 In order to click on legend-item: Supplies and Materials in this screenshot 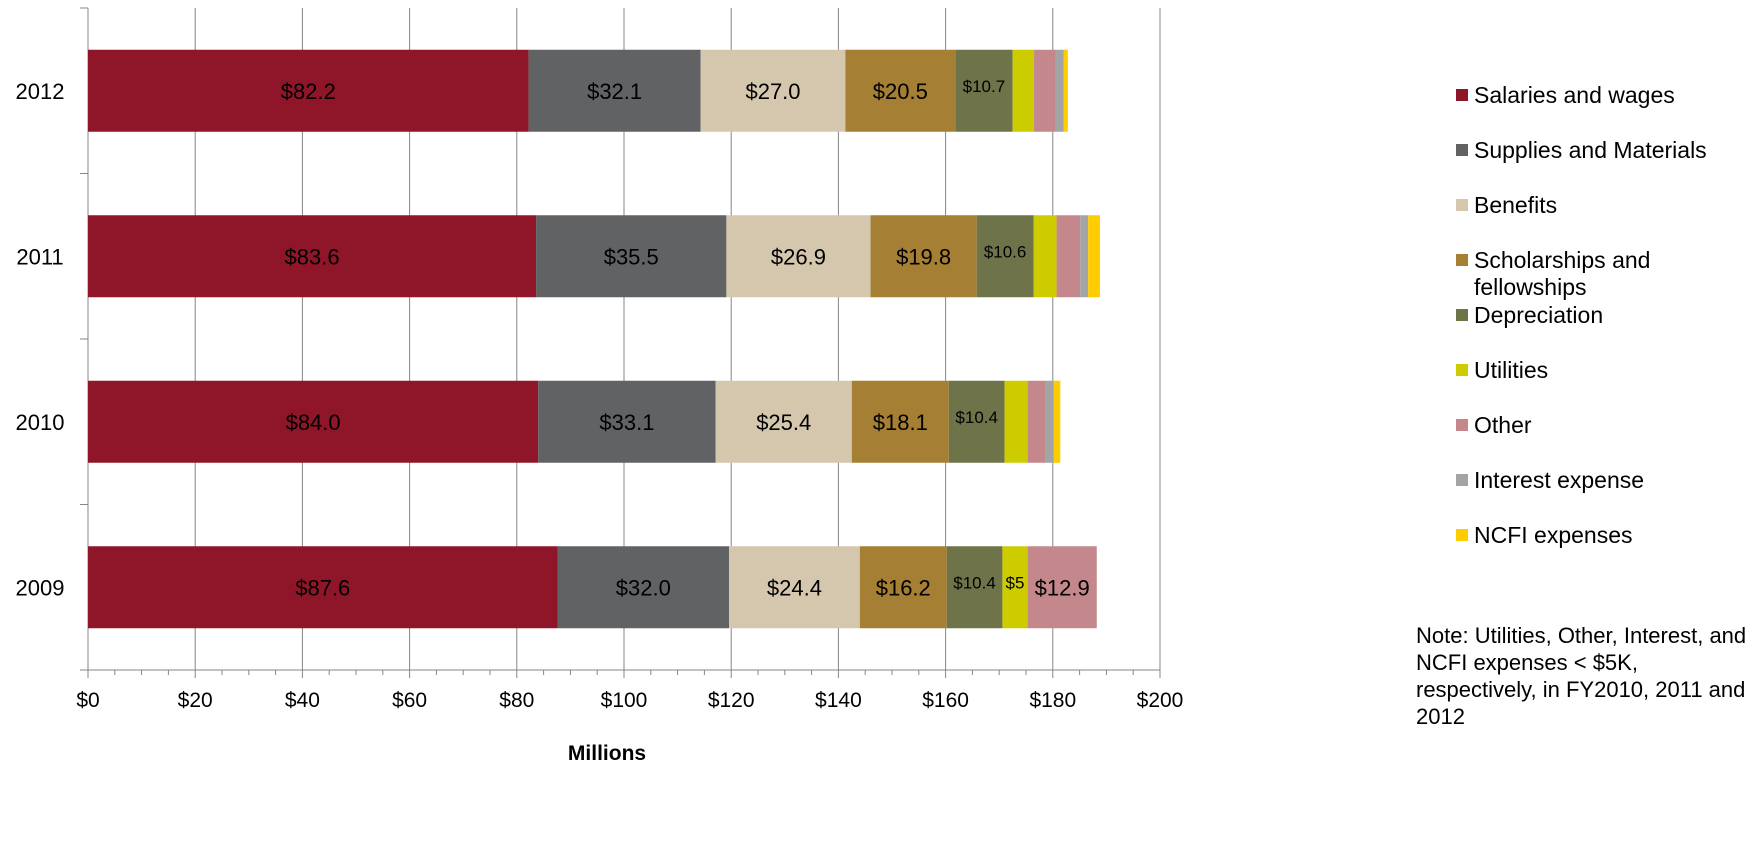, I will do `click(1595, 150)`.